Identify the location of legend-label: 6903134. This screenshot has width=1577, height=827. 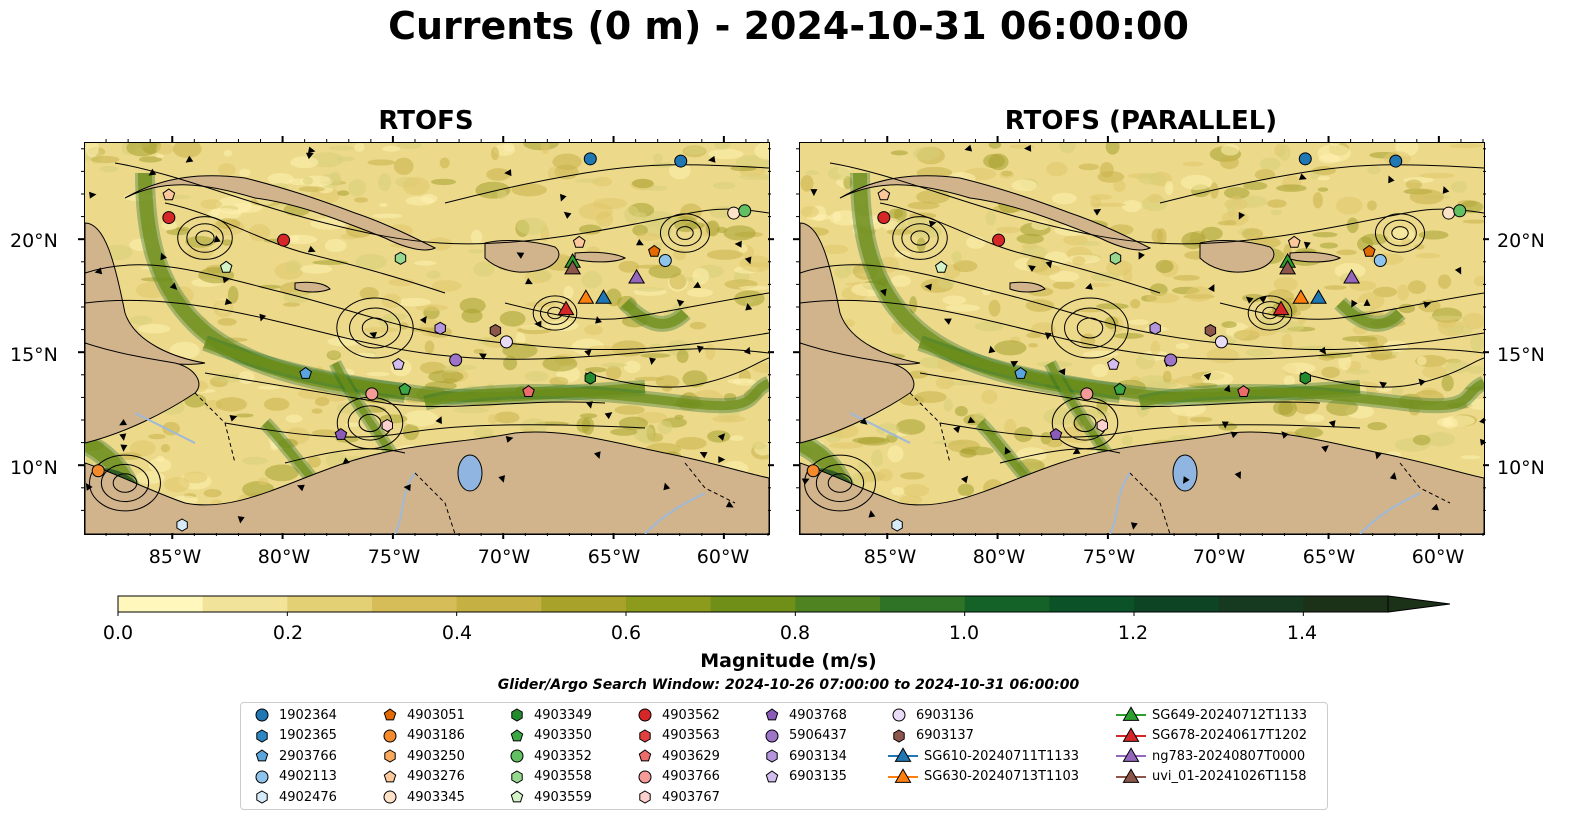
(818, 756).